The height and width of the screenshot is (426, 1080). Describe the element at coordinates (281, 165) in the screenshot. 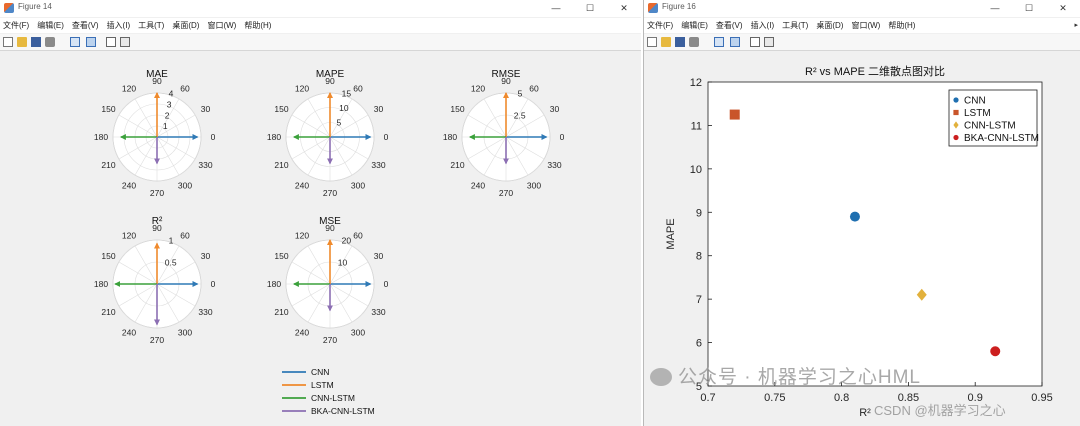

I see `angle-label: 210` at that location.